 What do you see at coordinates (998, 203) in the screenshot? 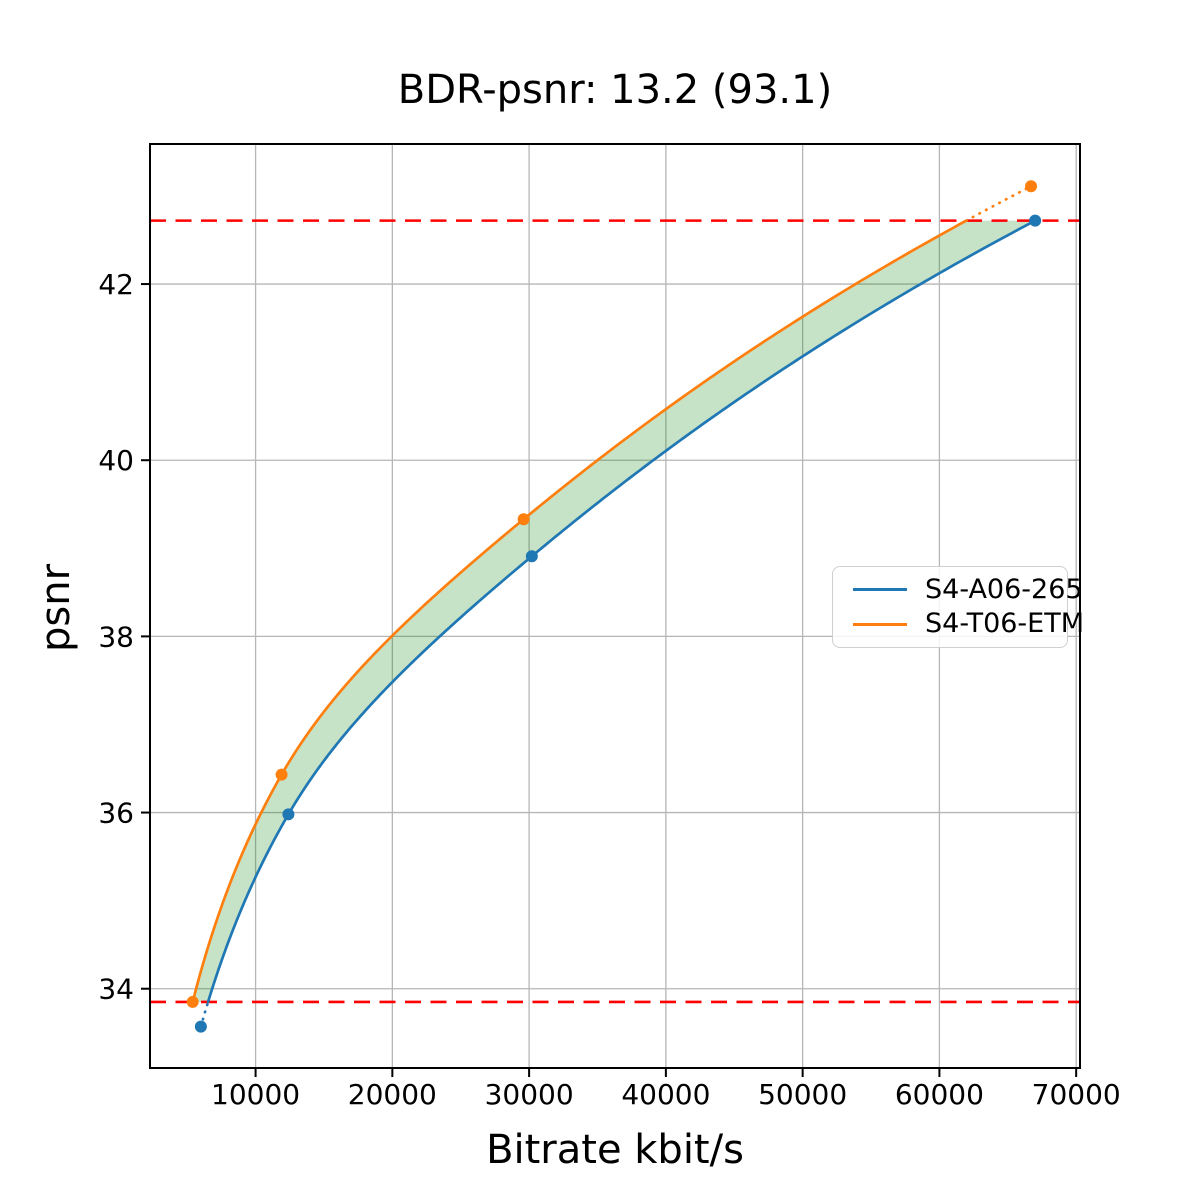
I see `series-dotted-extension-S4-T06-ETM` at bounding box center [998, 203].